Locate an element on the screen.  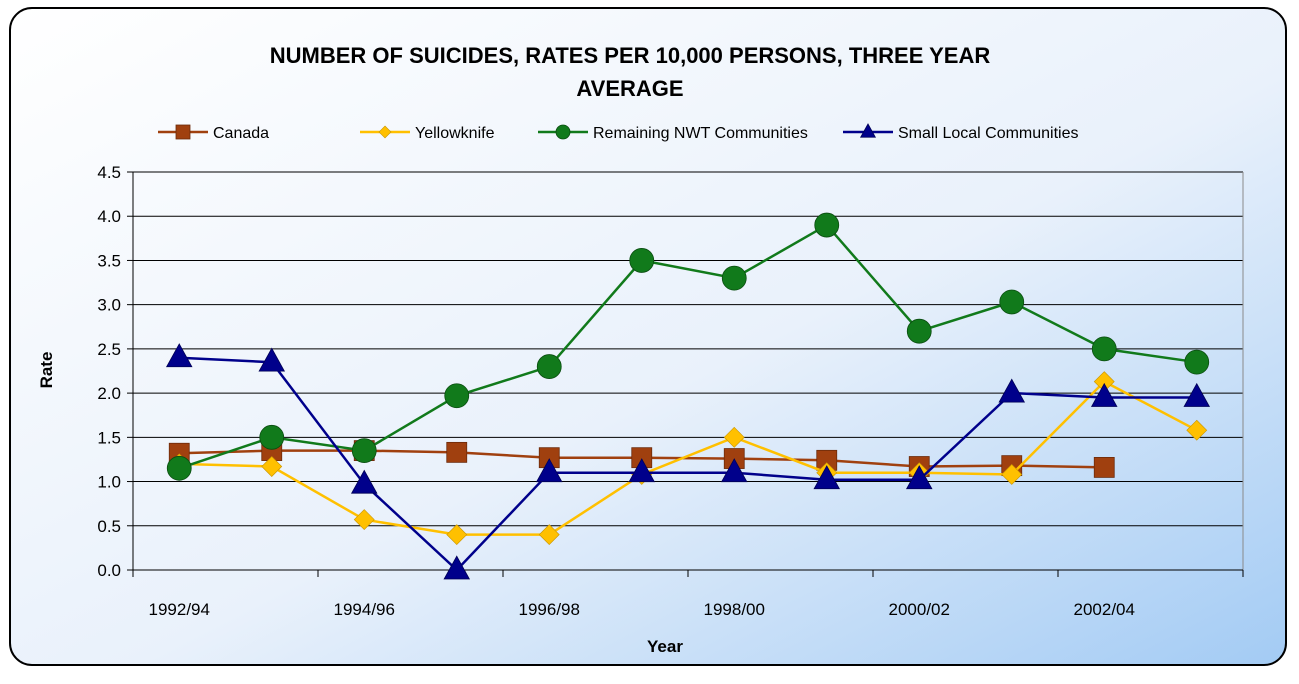
y-tick-label: 3.5 is located at coordinates (109, 260).